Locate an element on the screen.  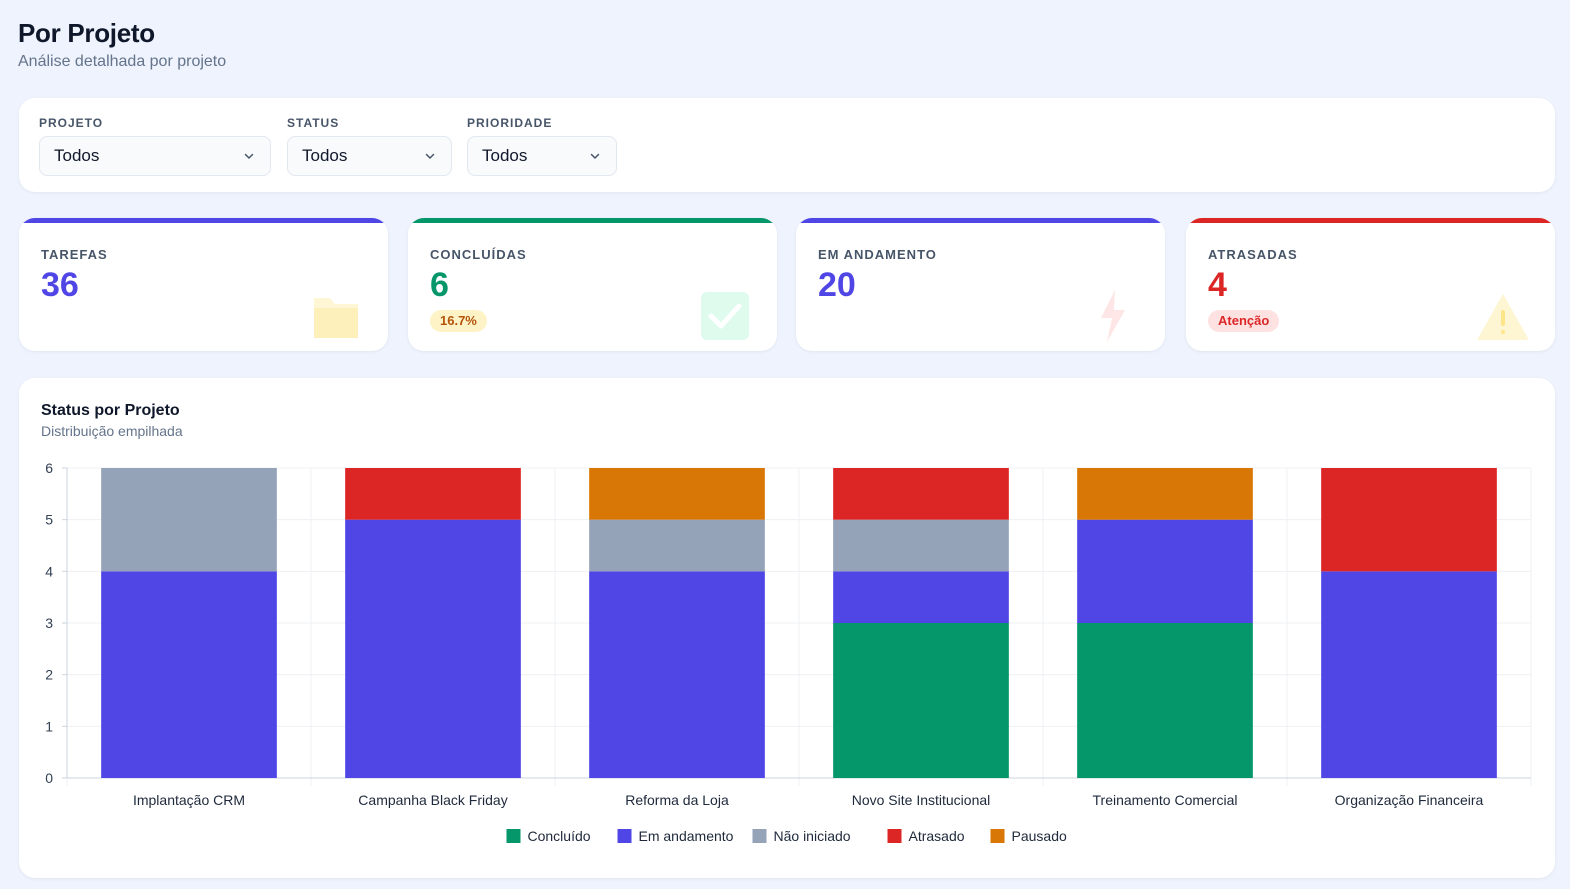
x-tick-label: Campanha Black Friday is located at coordinates (432, 800).